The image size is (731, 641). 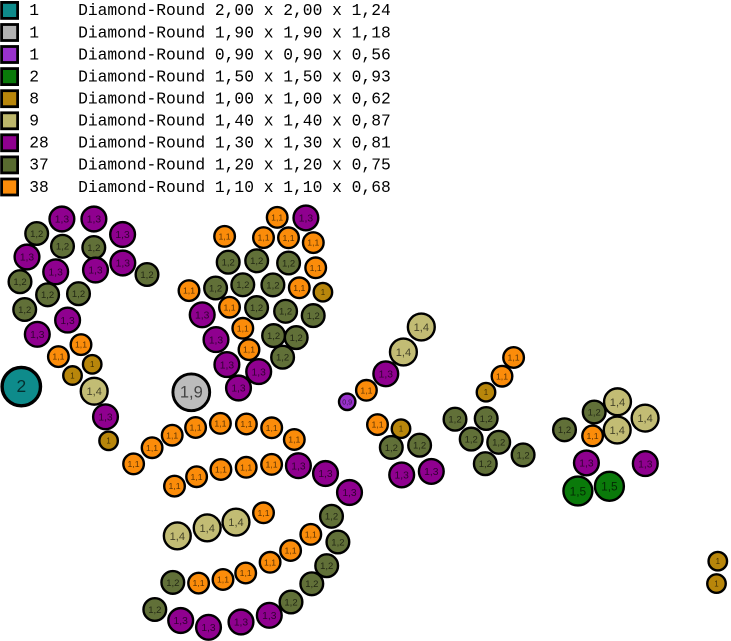 I want to click on svg-text:Diamond-Round 1,50 x 1,50 x 0,: Diamond-Round 1,50 x 1,50 x 0,93, so click(x=234, y=76).